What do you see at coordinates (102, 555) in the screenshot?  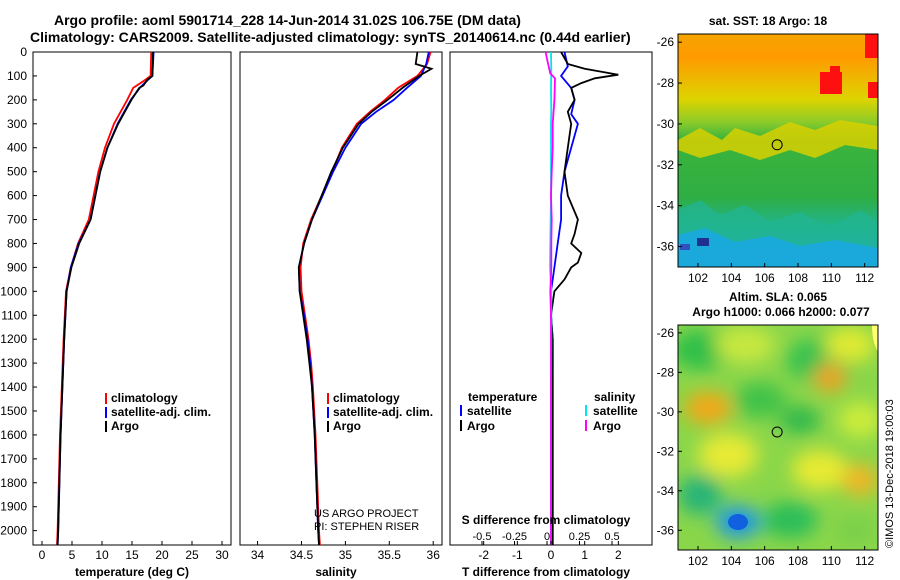 I see `x-tick-label: 10` at bounding box center [102, 555].